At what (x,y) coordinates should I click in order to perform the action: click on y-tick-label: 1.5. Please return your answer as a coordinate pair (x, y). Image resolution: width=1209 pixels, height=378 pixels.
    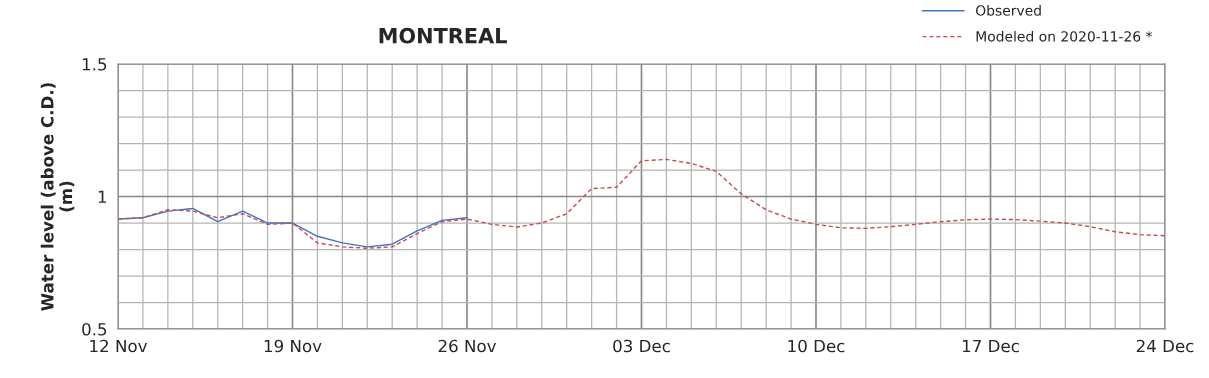
    Looking at the image, I should click on (94, 64).